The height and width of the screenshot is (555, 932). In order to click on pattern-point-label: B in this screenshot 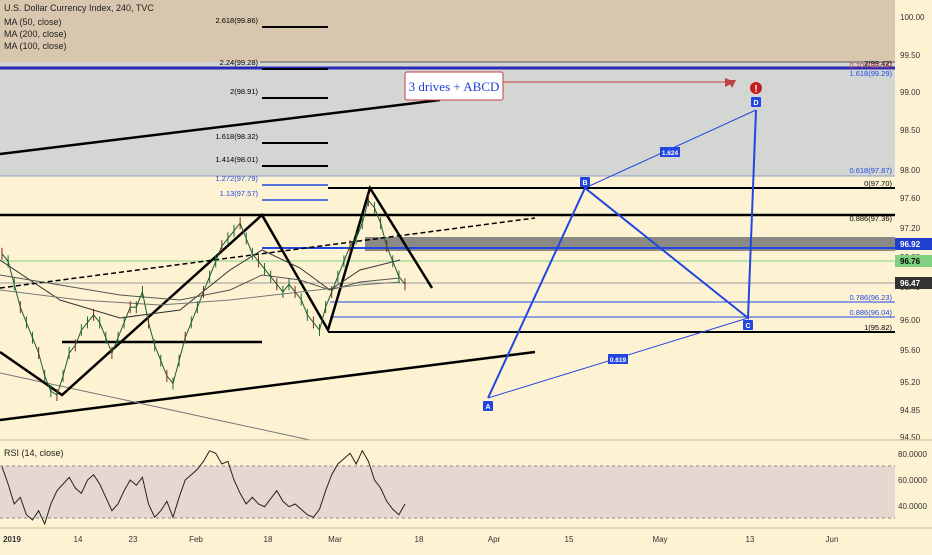, I will do `click(584, 183)`.